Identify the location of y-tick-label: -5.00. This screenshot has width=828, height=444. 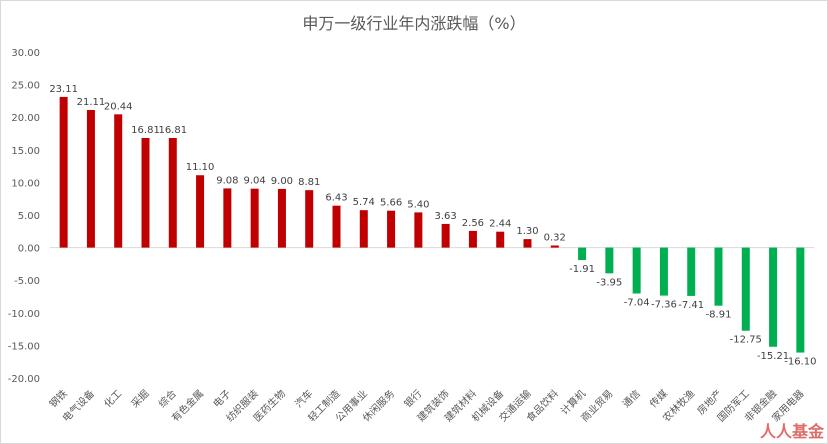
(27, 281).